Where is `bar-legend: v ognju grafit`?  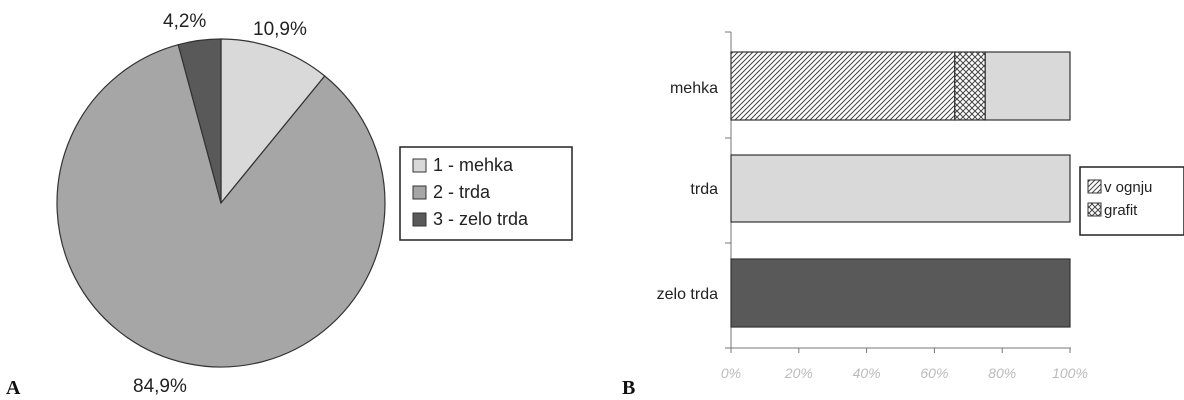
bar-legend: v ognju grafit is located at coordinates (1131, 201).